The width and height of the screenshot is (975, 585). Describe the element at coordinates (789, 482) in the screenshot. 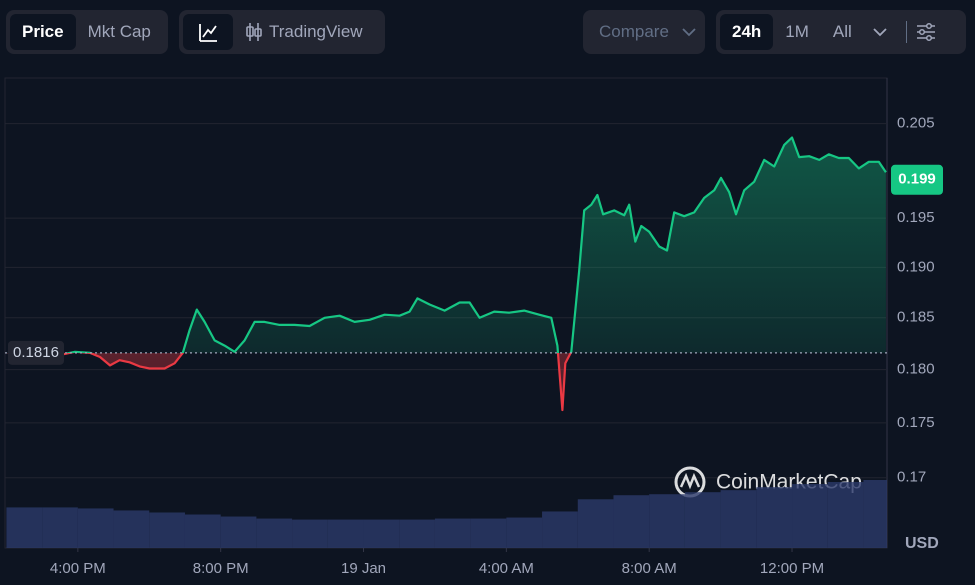

I see `watermark-text: CoinMarketCap` at that location.